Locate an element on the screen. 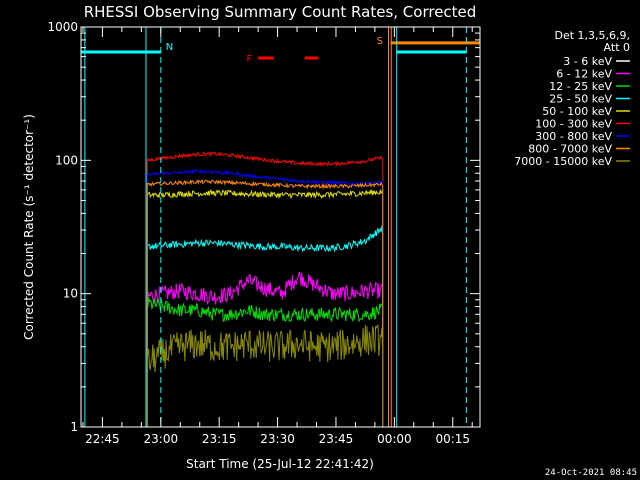  legend-entry-label-5: 100 - 300 keV is located at coordinates (573, 124).